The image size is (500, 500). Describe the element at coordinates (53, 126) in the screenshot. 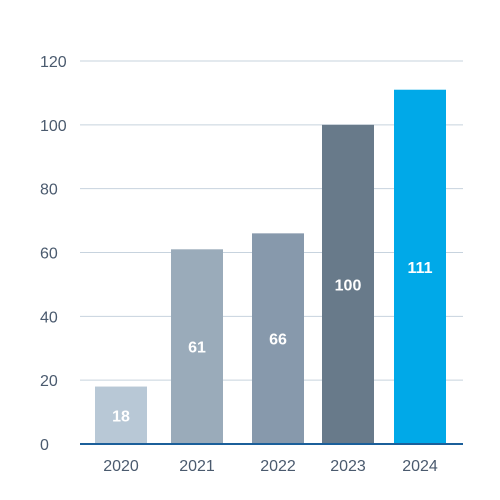

I see `y-tick-label: 100` at that location.